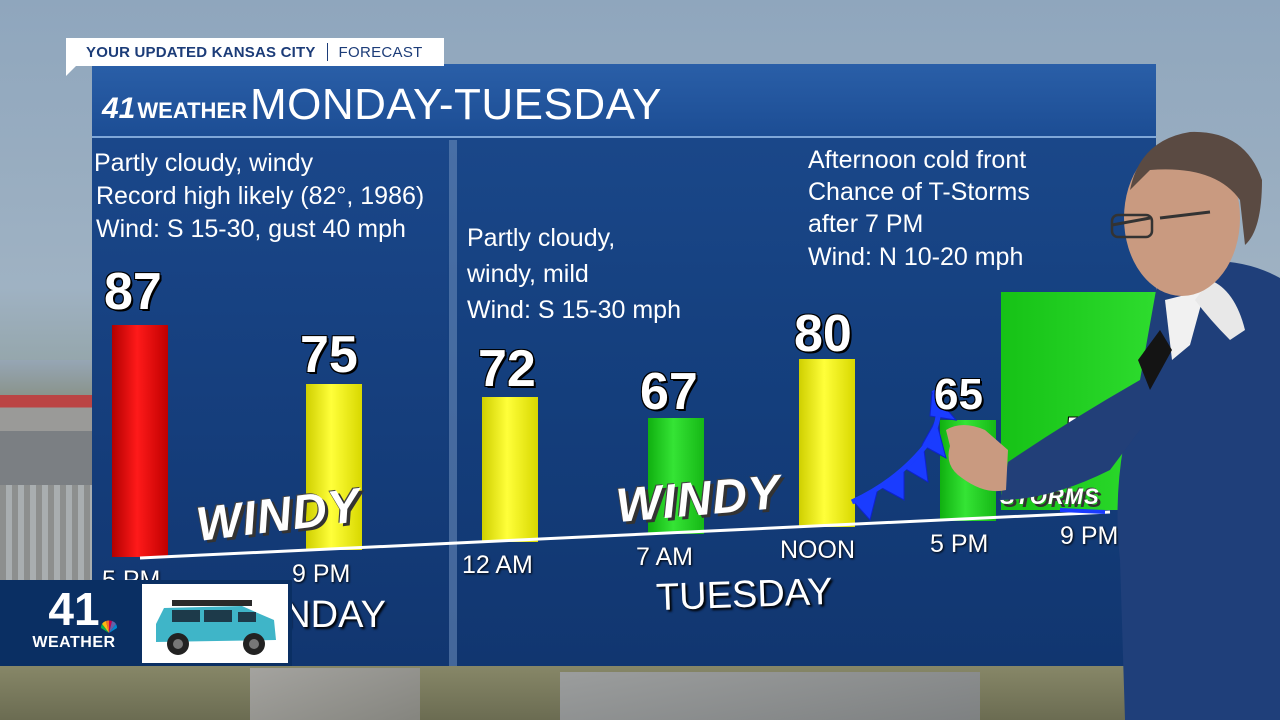  What do you see at coordinates (817, 550) in the screenshot?
I see `time-label-noon: NOON` at bounding box center [817, 550].